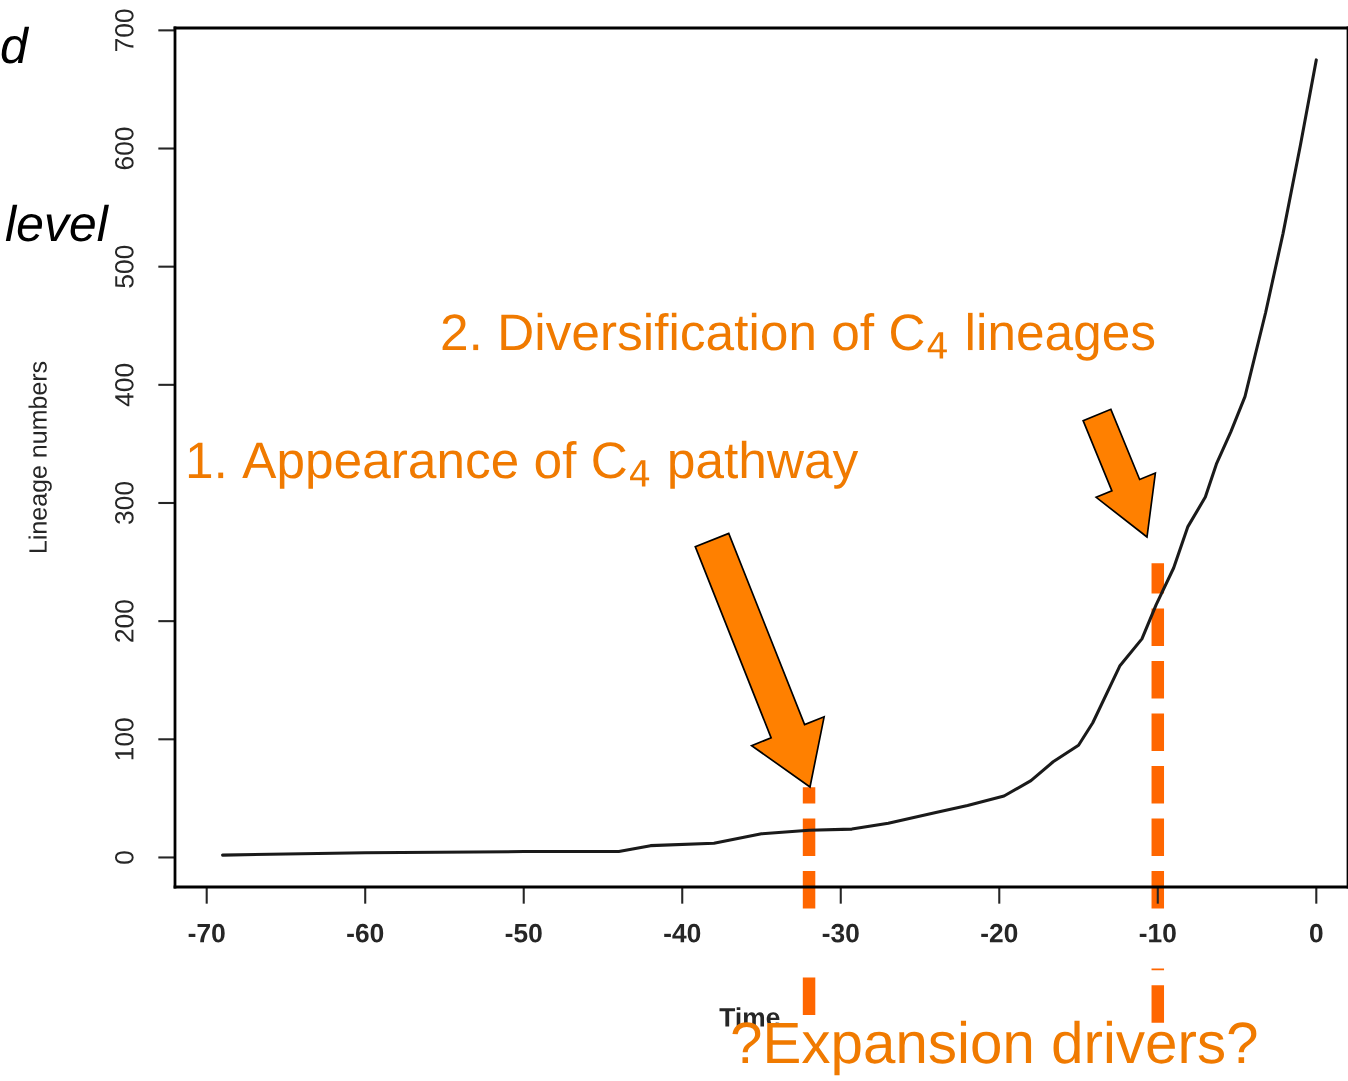 This screenshot has height=1081, width=1348. I want to click on x-tick-label: -30, so click(840, 933).